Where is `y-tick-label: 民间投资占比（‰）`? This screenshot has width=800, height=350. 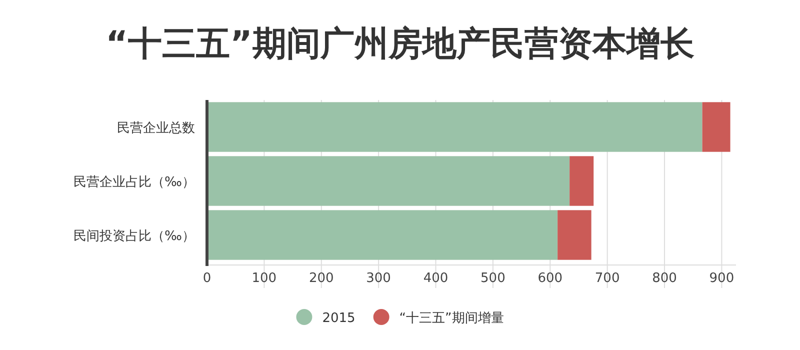 y-tick-label: 民间投资占比（‰） is located at coordinates (134, 236).